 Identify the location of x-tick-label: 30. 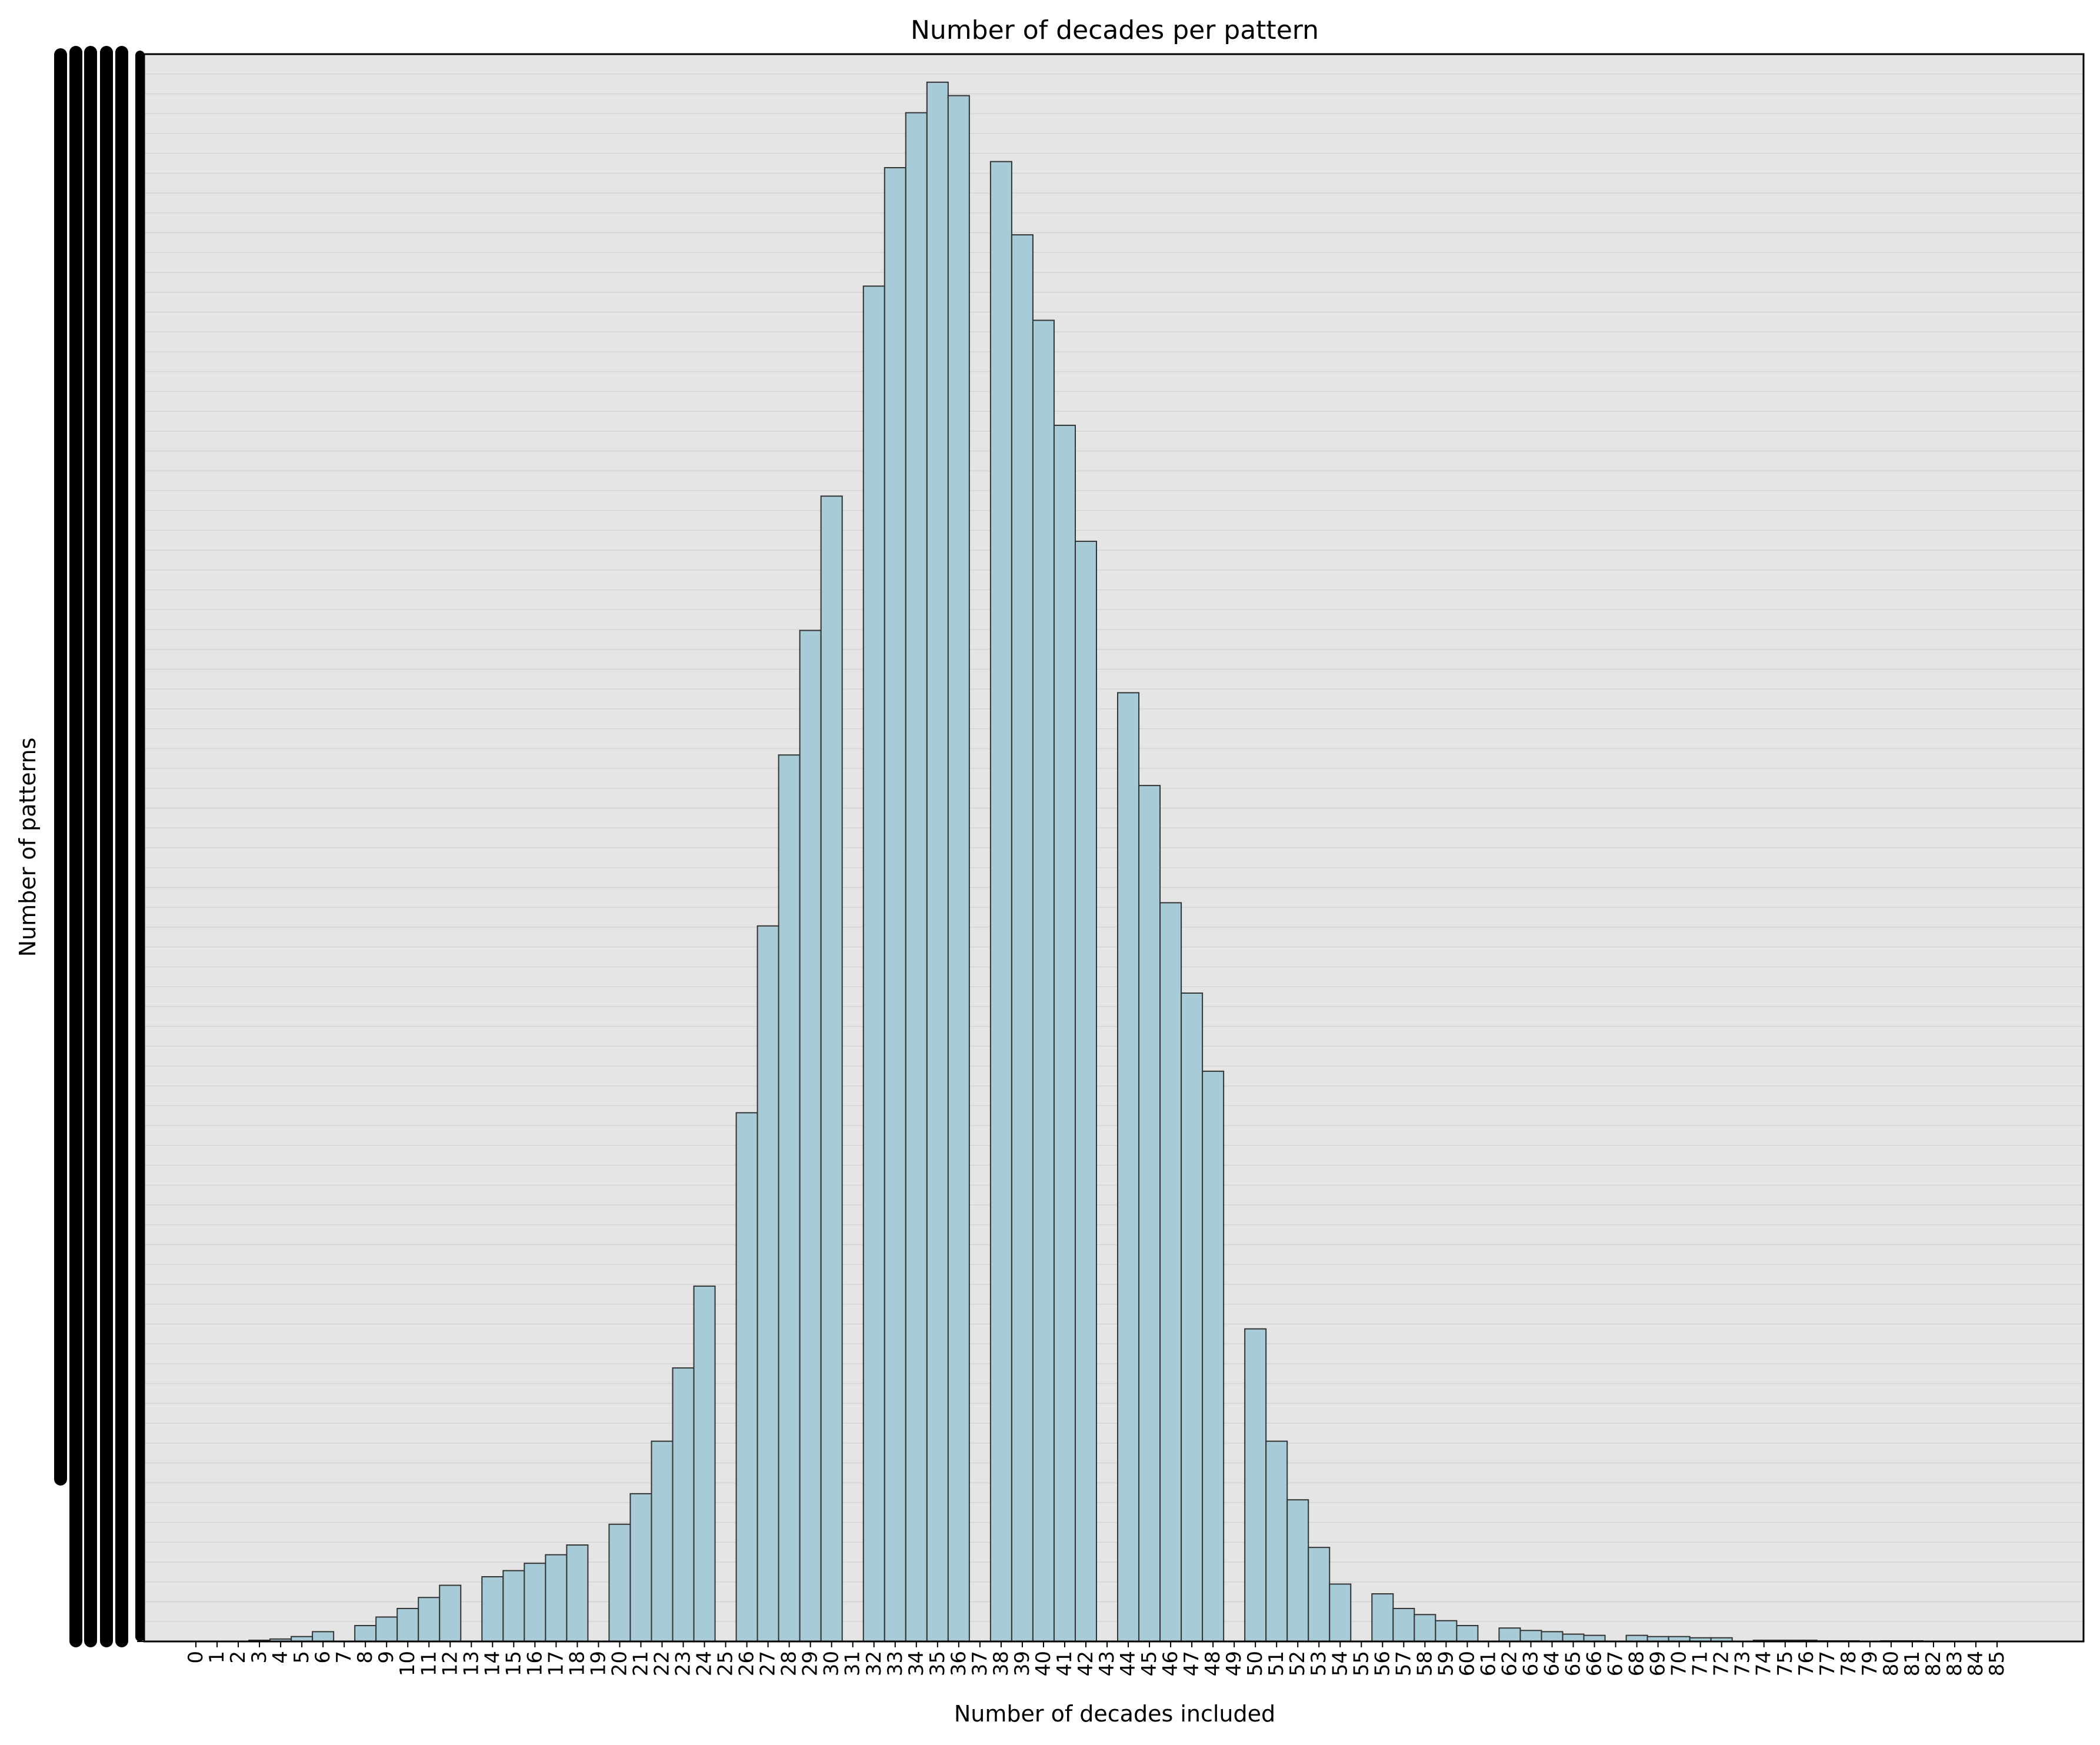
(832, 1664).